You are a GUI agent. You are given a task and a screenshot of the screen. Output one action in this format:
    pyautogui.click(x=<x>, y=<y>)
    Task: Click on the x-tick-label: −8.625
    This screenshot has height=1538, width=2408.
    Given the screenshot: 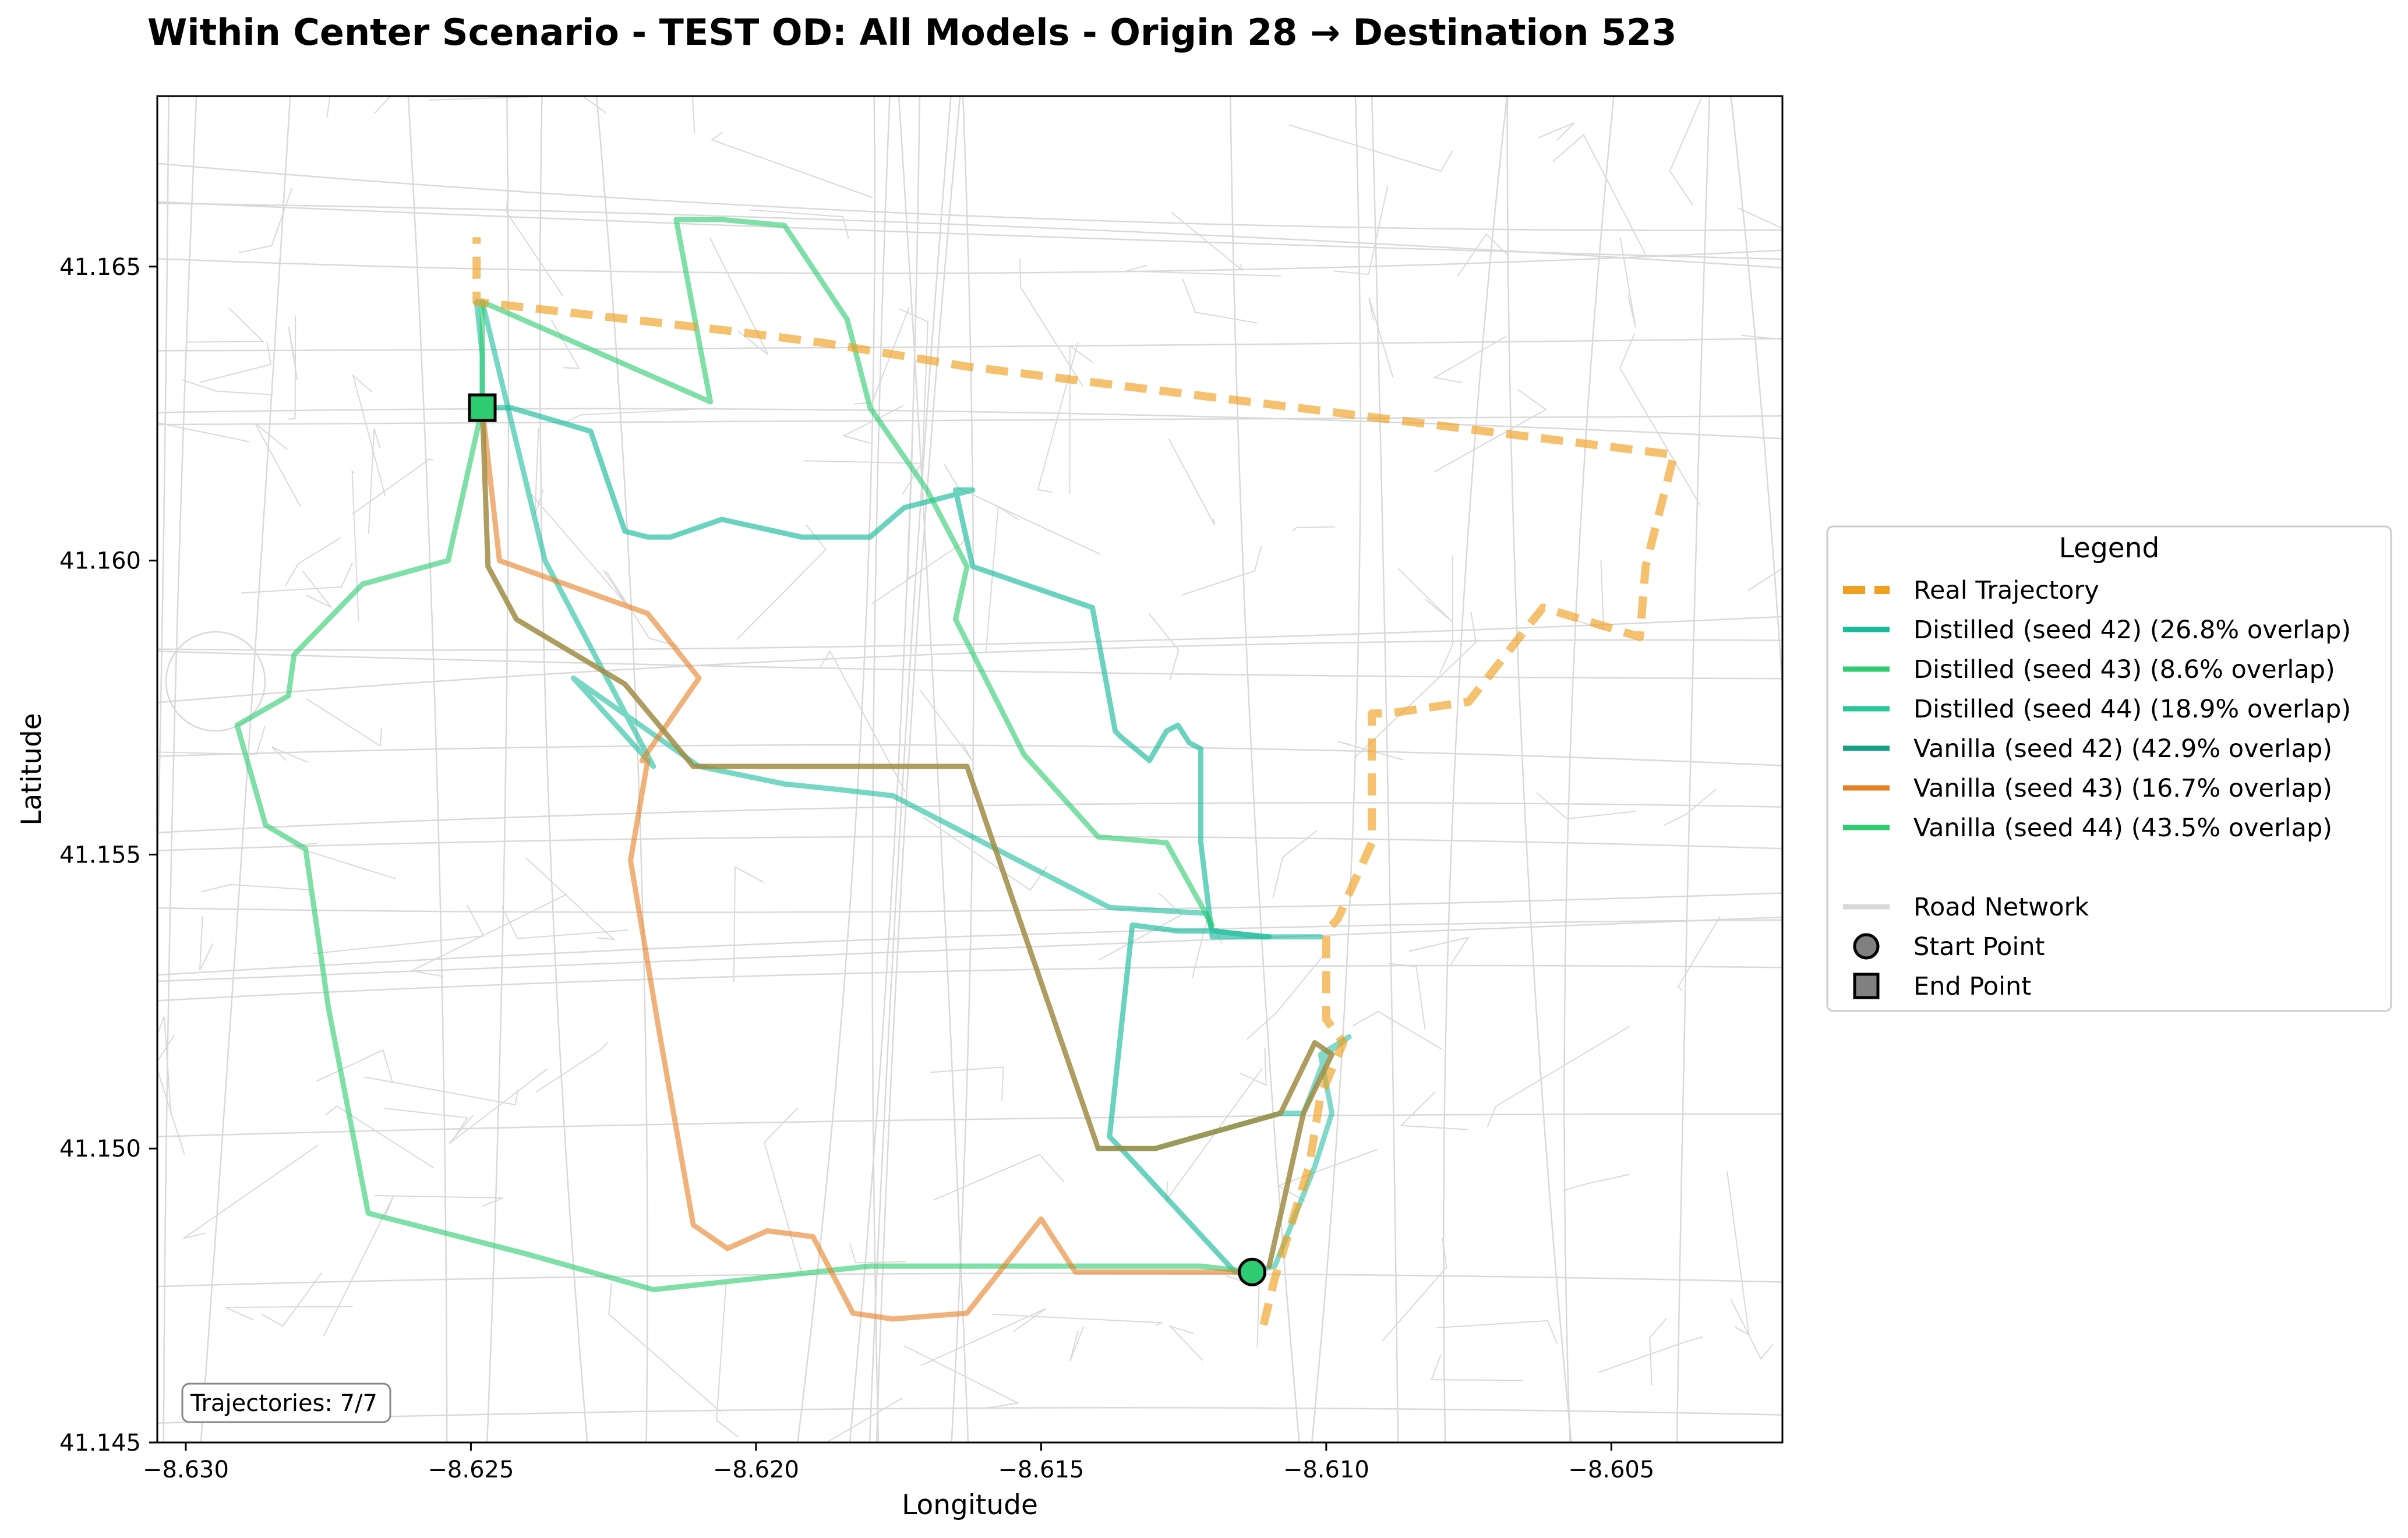 What is the action you would take?
    pyautogui.click(x=471, y=1469)
    